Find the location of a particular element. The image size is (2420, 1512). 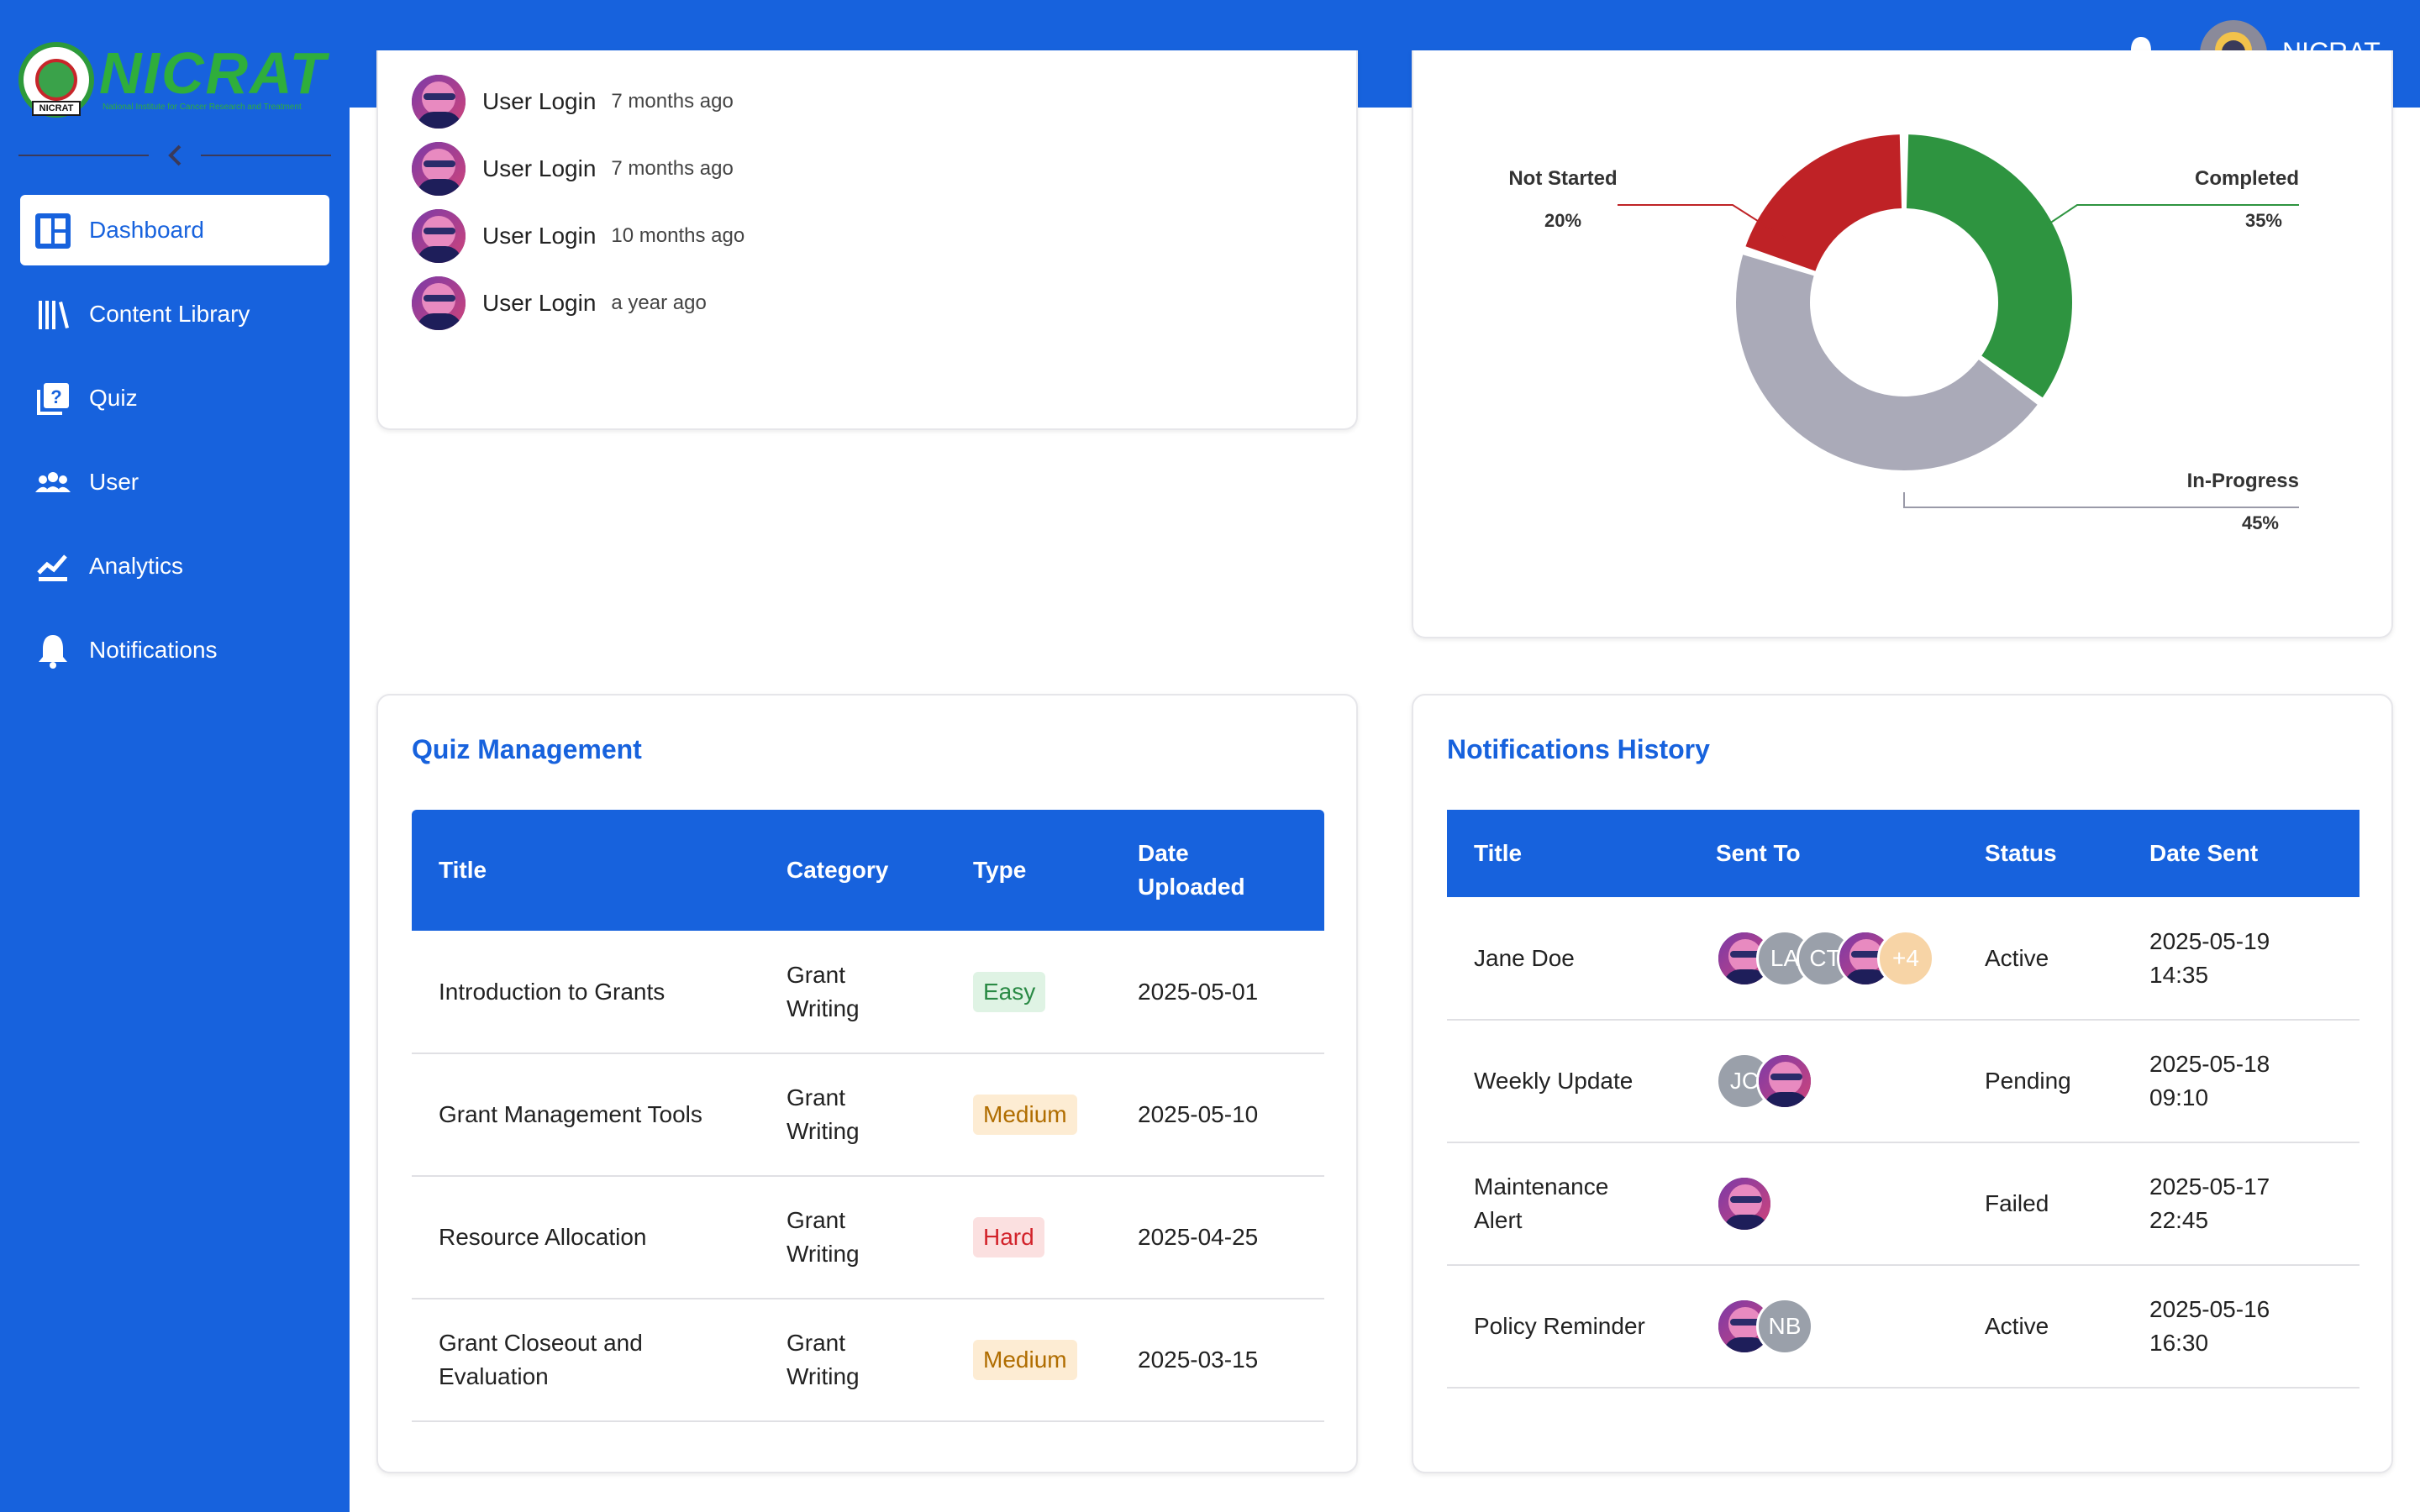

column-header: Category is located at coordinates (853, 870).